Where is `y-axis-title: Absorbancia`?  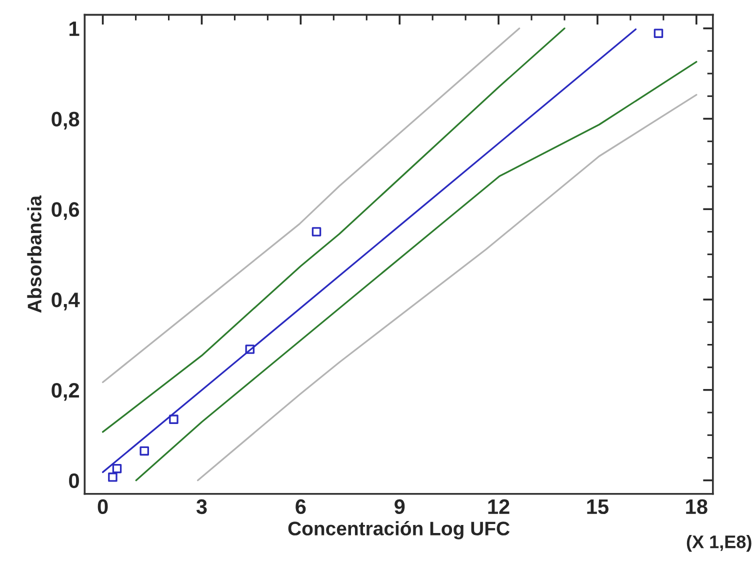 y-axis-title: Absorbancia is located at coordinates (34, 254).